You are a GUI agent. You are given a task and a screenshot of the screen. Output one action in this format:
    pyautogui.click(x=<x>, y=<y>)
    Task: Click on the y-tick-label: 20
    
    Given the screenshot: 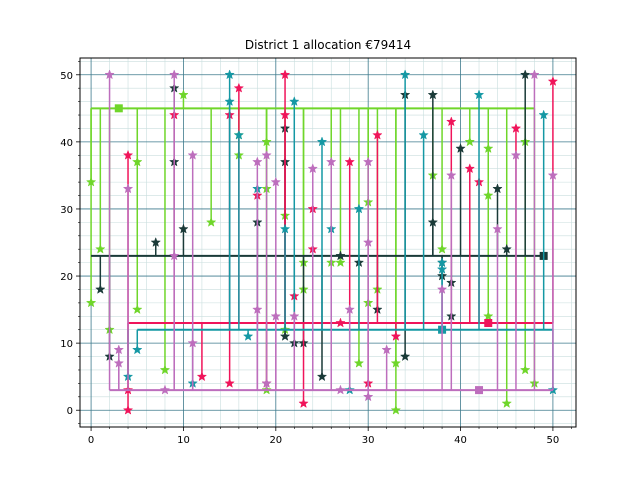 What is the action you would take?
    pyautogui.click(x=66, y=277)
    